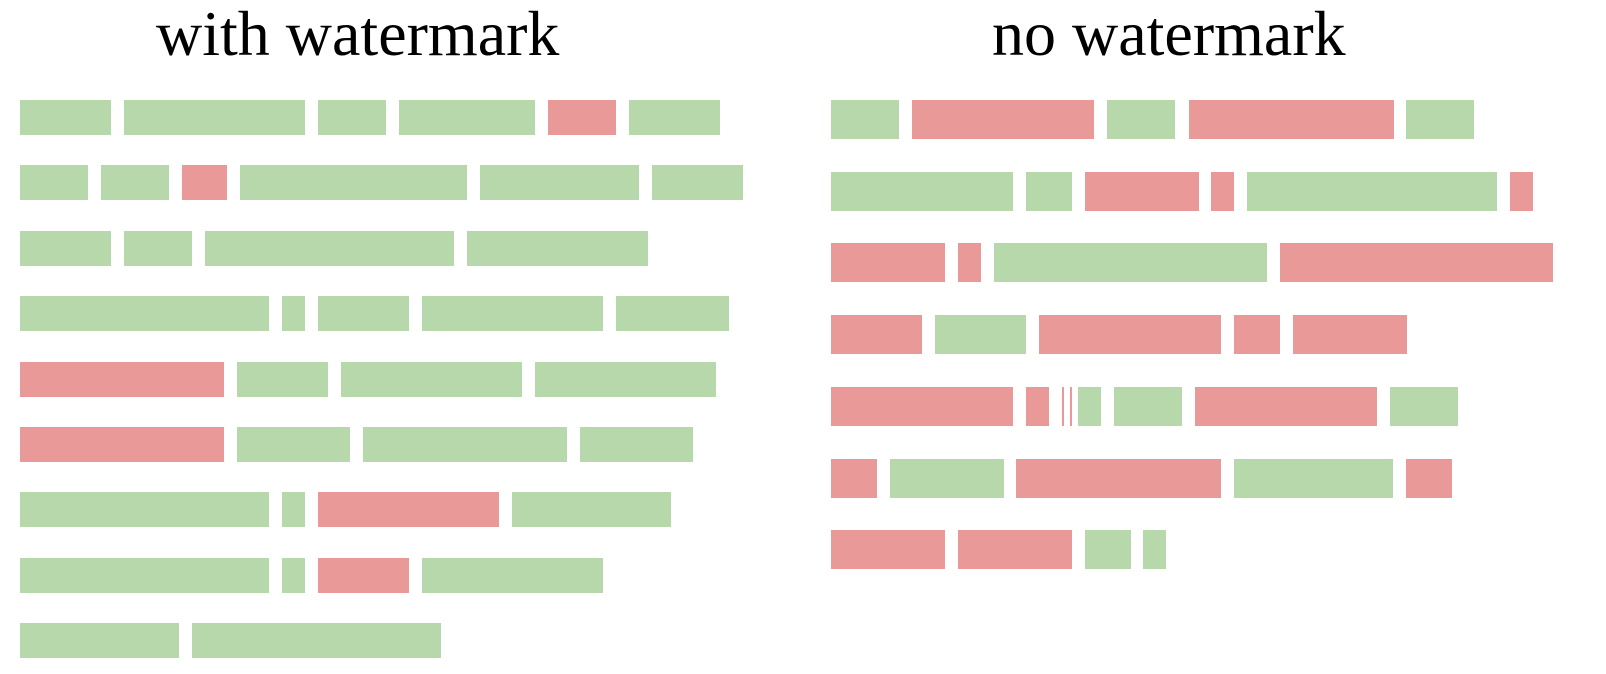  What do you see at coordinates (358, 34) in the screenshot?
I see `panel-title-with-watermark: with watermark` at bounding box center [358, 34].